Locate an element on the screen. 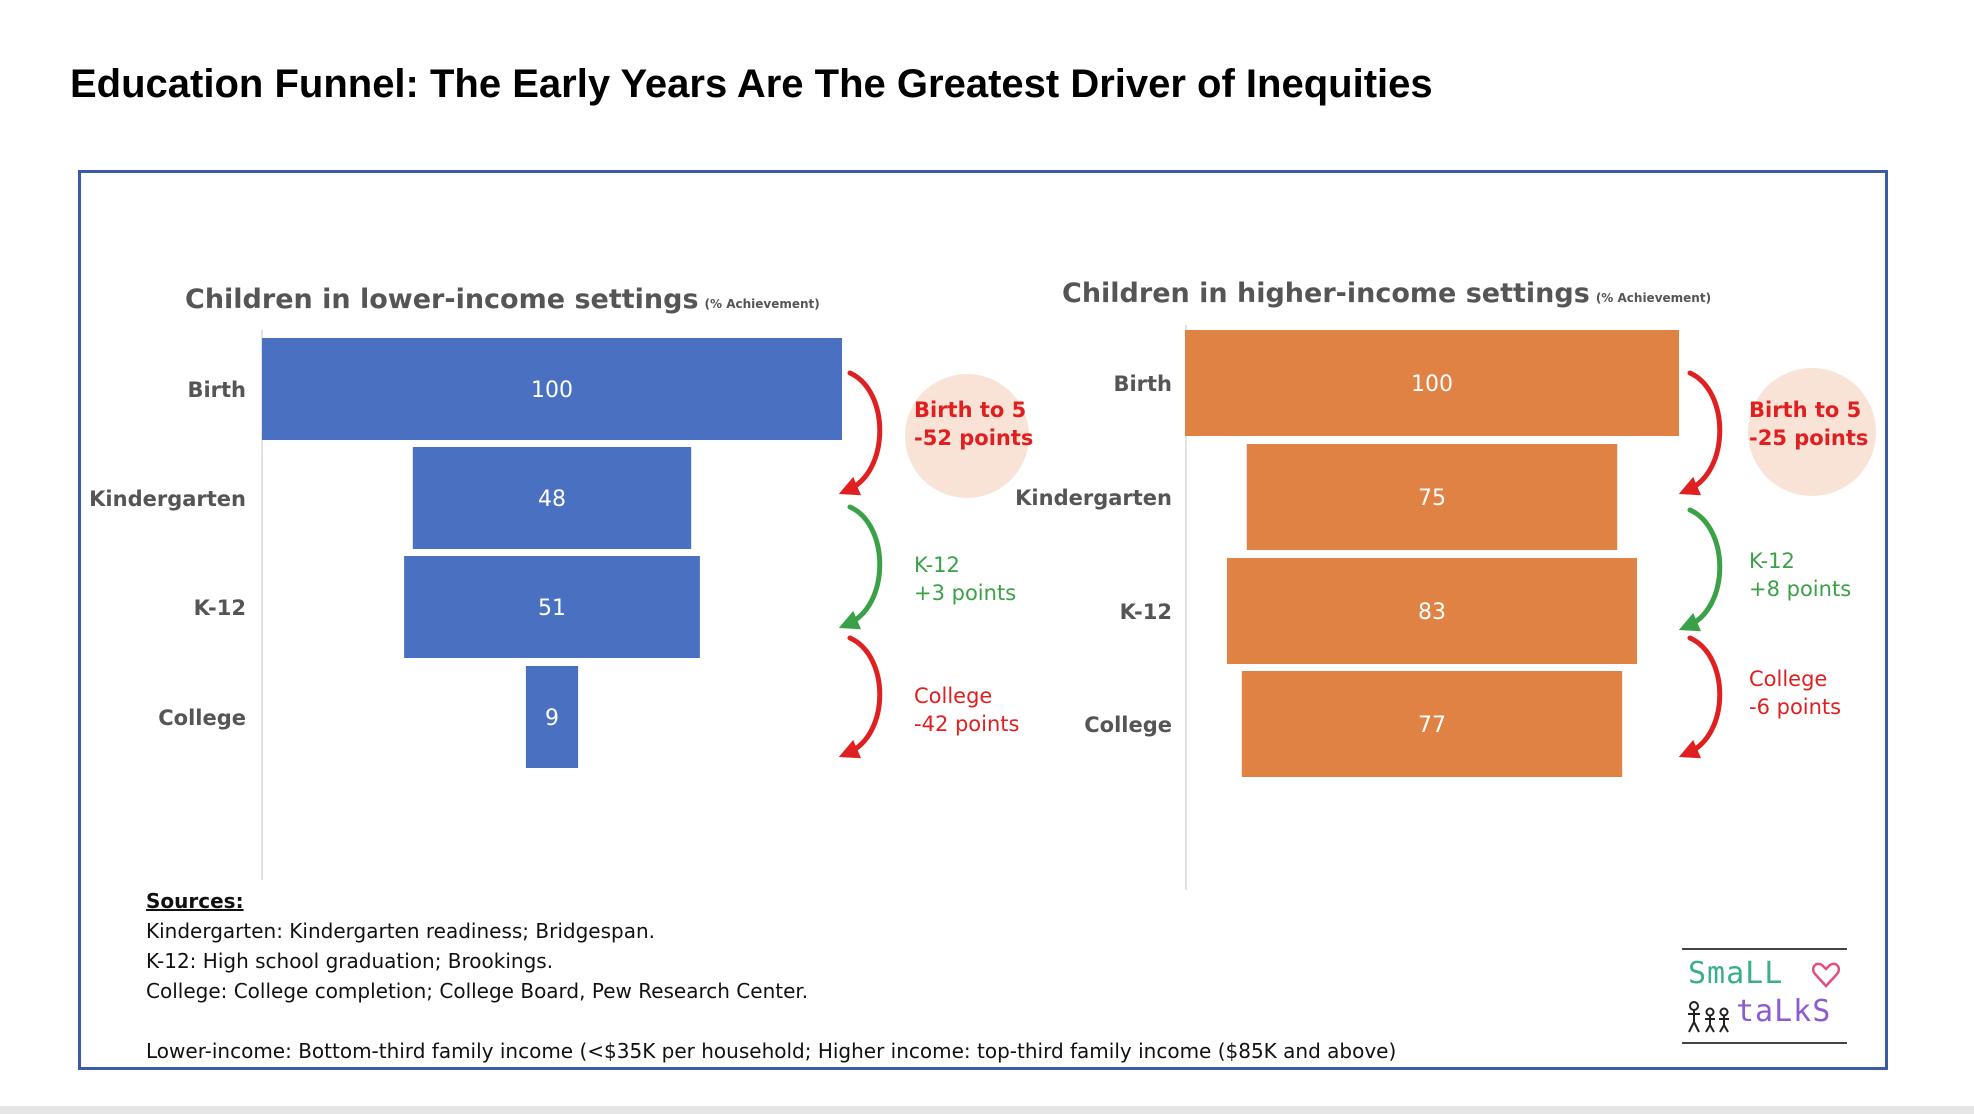  family-figures-icon is located at coordinates (1708, 1017).